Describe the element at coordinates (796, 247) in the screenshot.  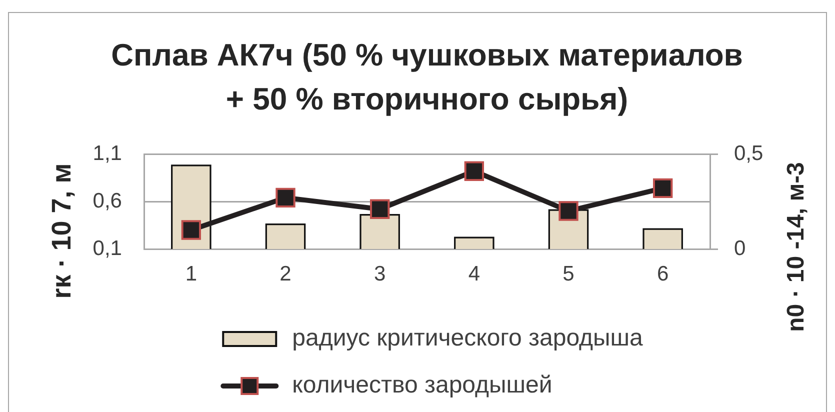
I see `y2-axis-title: n0 · 10 -14, м-3` at that location.